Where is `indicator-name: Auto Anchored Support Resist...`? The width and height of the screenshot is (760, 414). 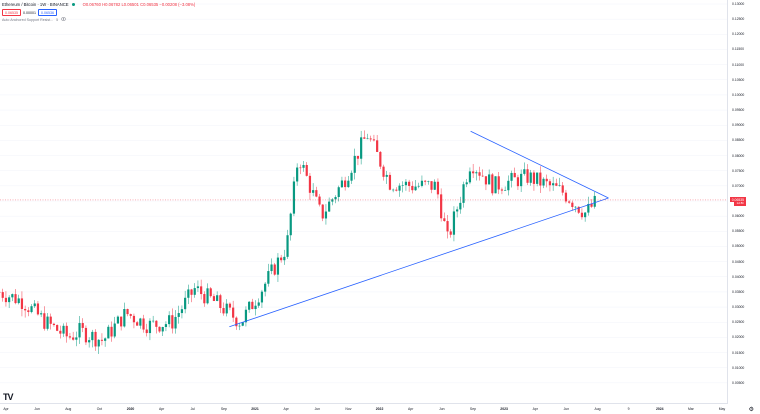
indicator-name: Auto Anchored Support Resist... is located at coordinates (28, 19).